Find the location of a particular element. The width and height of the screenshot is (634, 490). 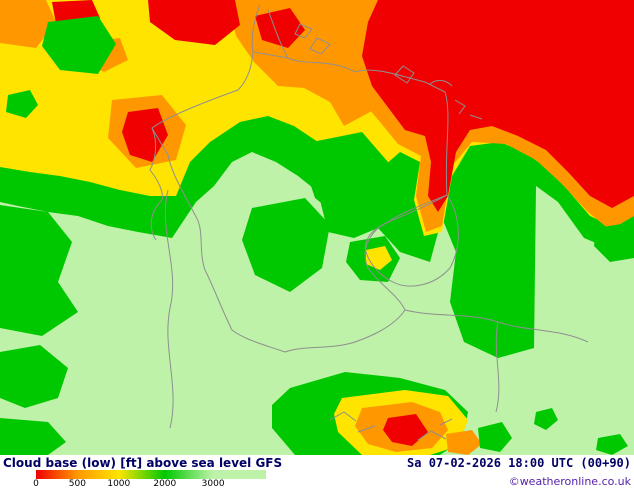

region-green-center is located at coordinates (286, 245).